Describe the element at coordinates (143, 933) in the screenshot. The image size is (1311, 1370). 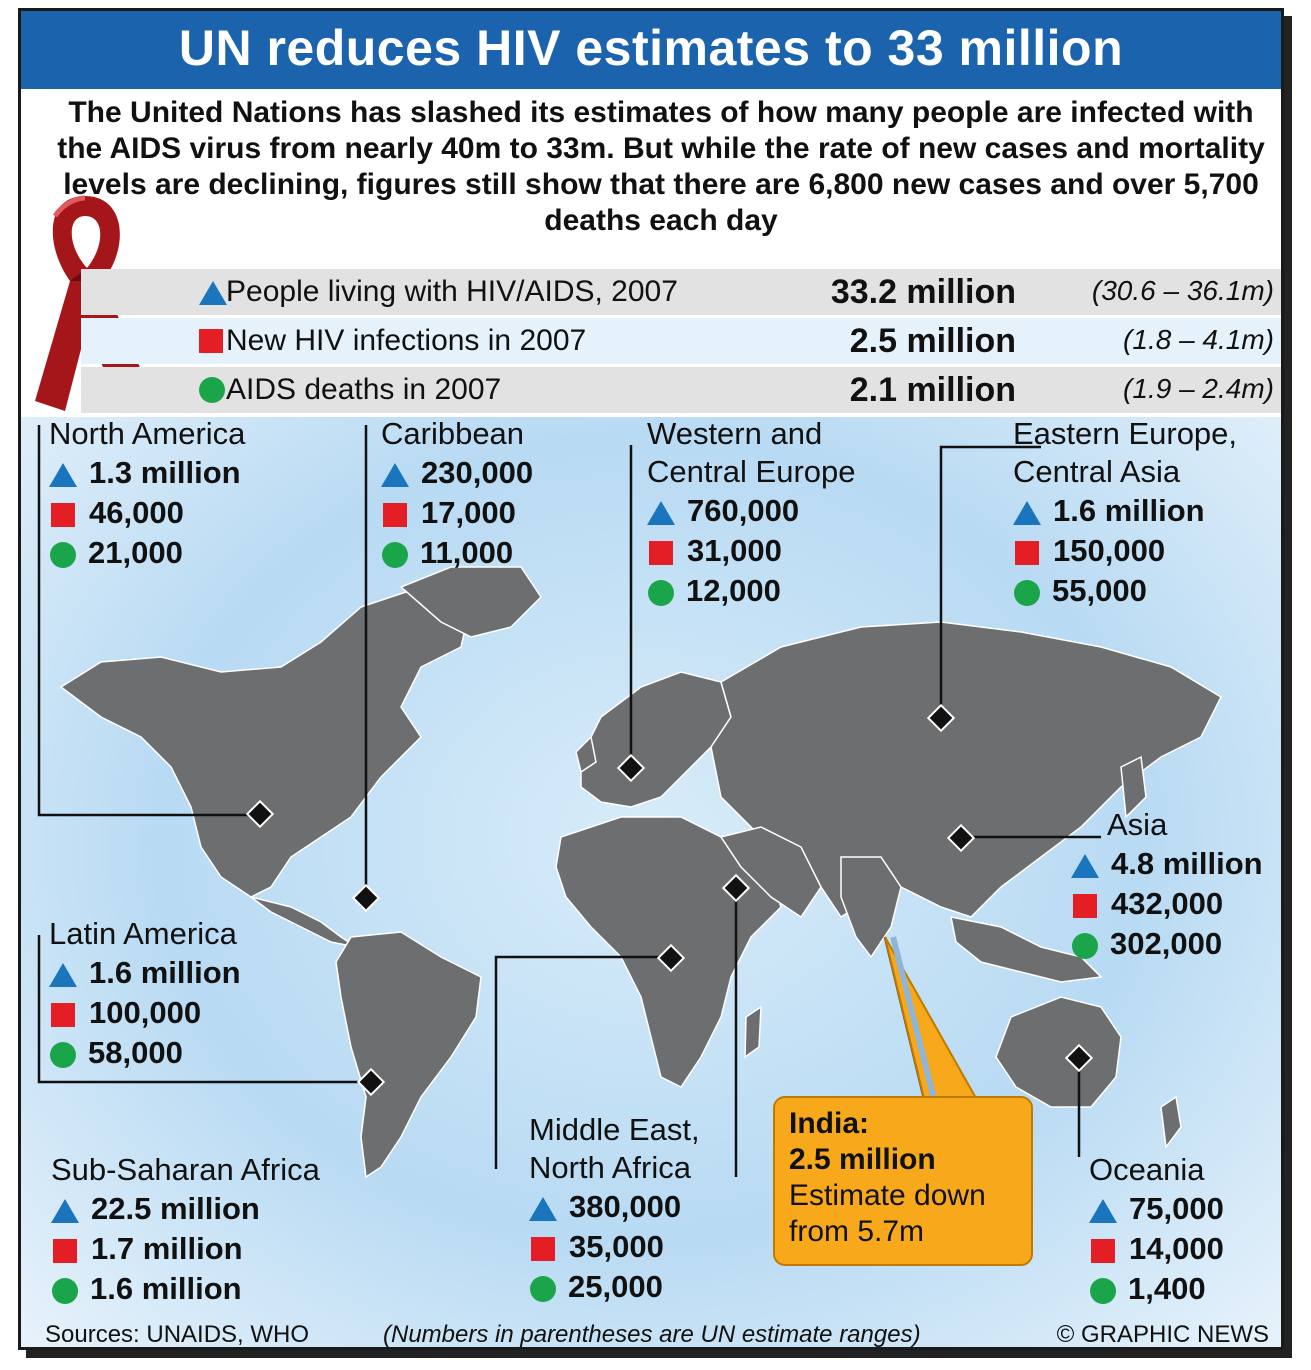
I see `region-name: Latin America` at that location.